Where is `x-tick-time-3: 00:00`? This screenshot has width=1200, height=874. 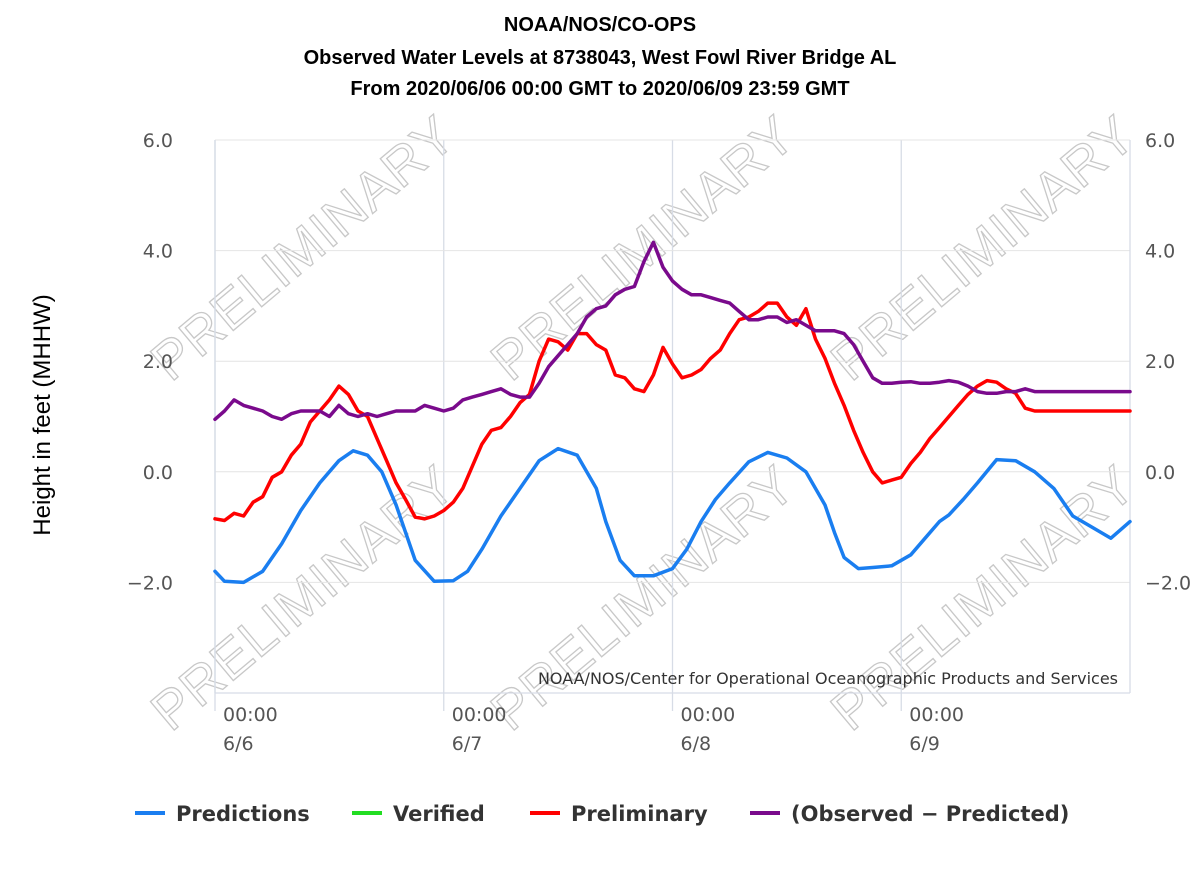
x-tick-time-3: 00:00 is located at coordinates (936, 715).